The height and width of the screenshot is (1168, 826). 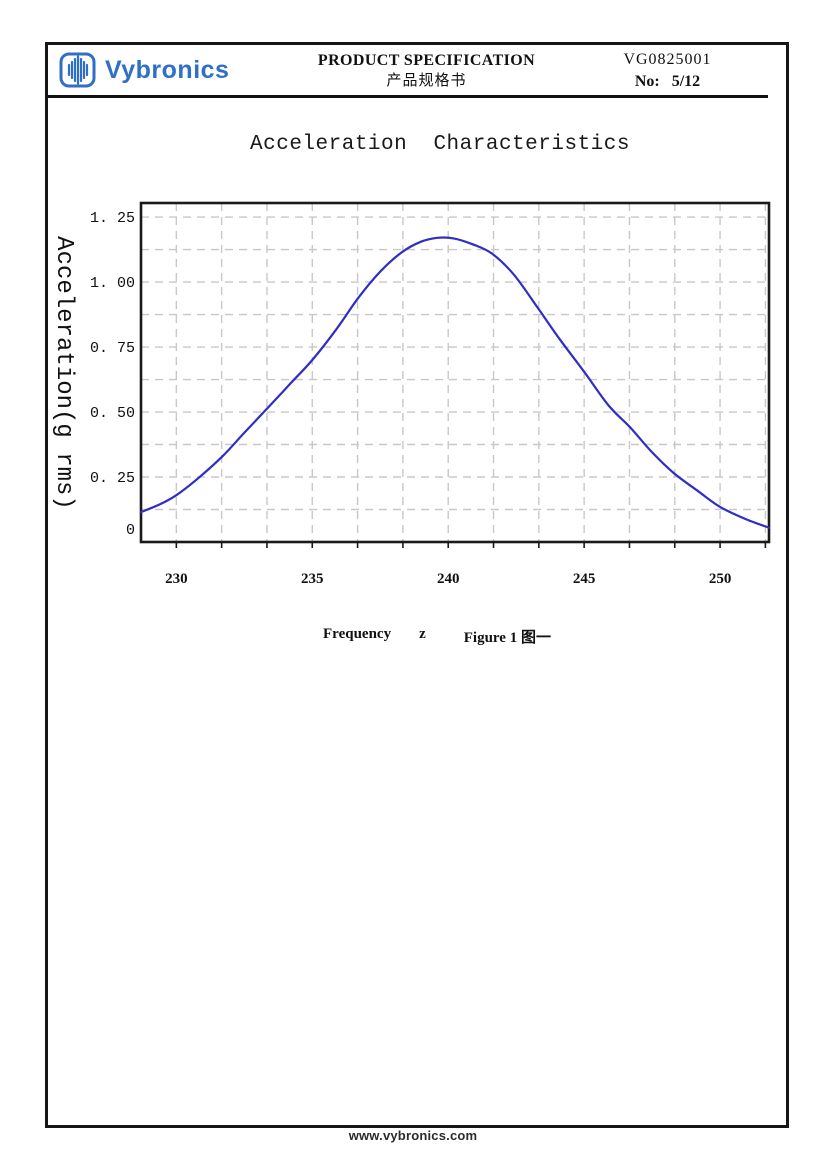 I want to click on page-number-label: No:, so click(x=647, y=81).